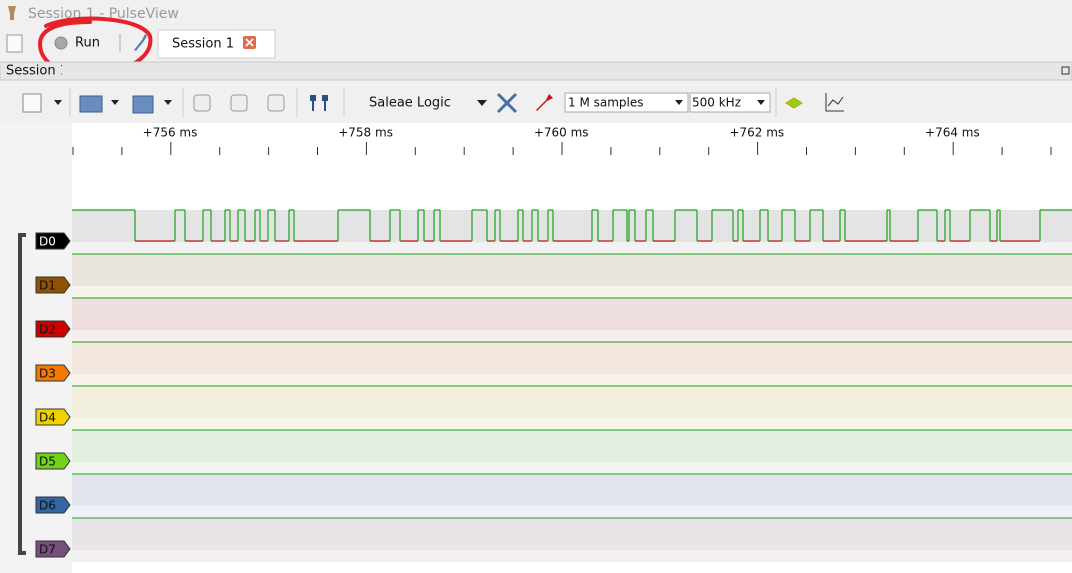  What do you see at coordinates (47, 242) in the screenshot?
I see `channel-name: D0` at bounding box center [47, 242].